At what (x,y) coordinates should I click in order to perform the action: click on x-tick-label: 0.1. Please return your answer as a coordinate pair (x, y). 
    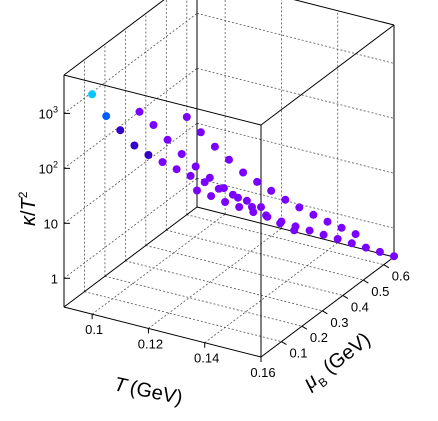
    Looking at the image, I should click on (94, 329).